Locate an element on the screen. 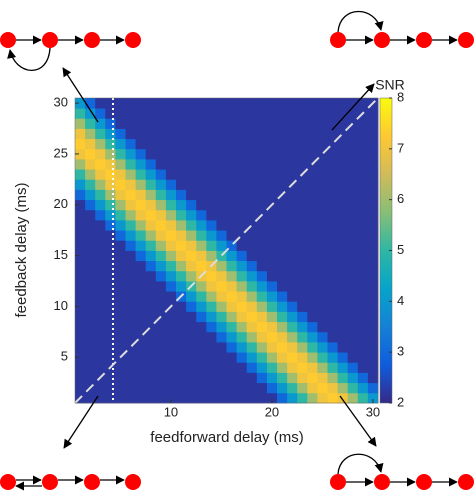 This screenshot has height=491, width=474. x-axis-label: feedforward delay (ms) is located at coordinates (226, 437).